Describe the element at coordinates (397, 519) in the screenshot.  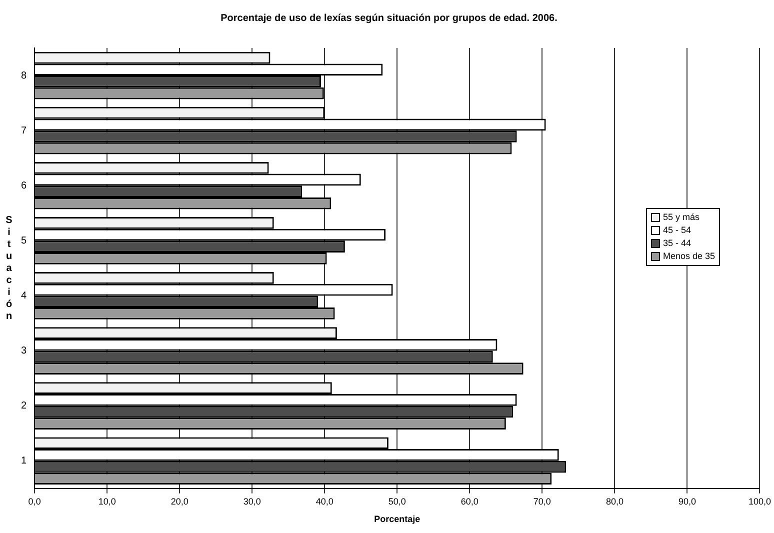
I see `x-axis-title: Porcentaje` at that location.